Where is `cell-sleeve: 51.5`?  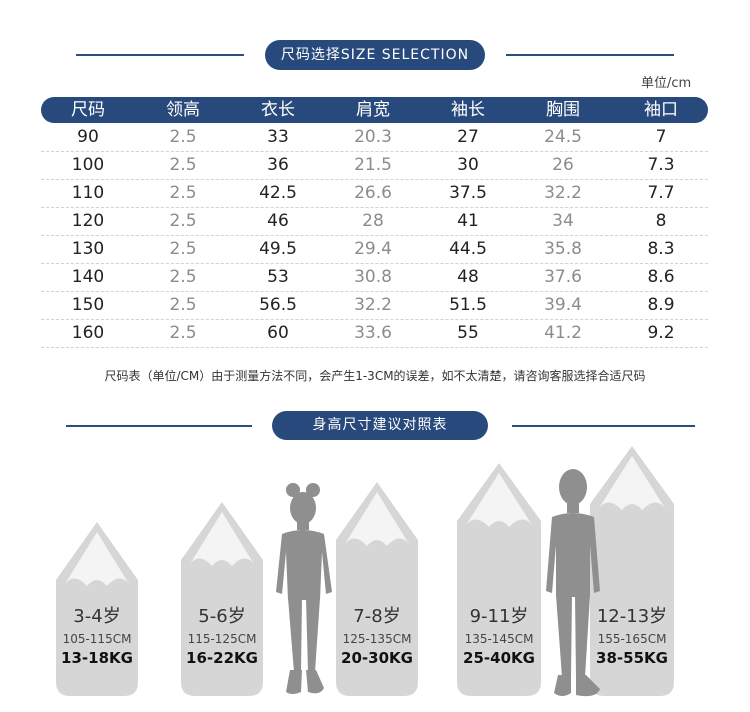 cell-sleeve: 51.5 is located at coordinates (468, 305).